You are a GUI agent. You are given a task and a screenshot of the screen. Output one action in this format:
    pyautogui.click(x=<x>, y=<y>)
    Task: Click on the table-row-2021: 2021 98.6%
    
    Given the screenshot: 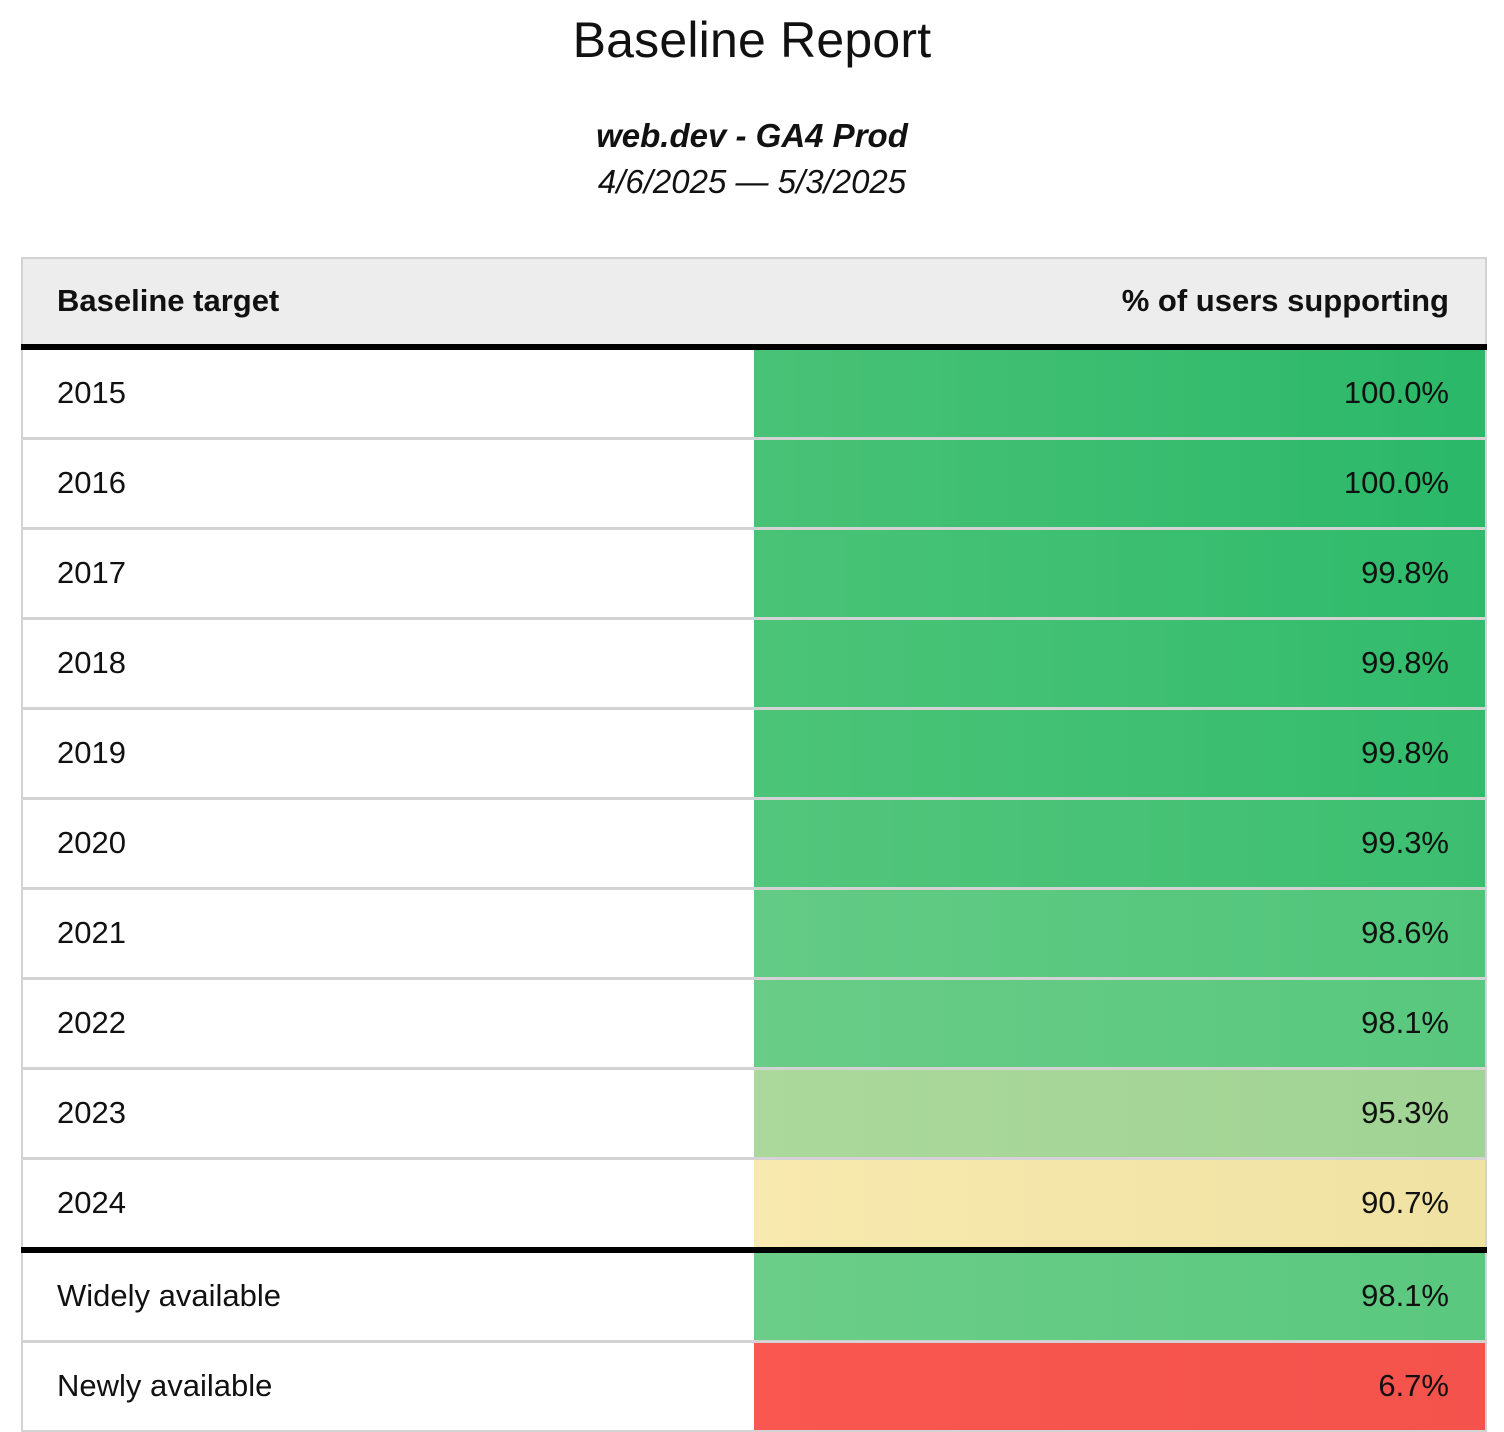 What is the action you would take?
    pyautogui.click(x=754, y=932)
    